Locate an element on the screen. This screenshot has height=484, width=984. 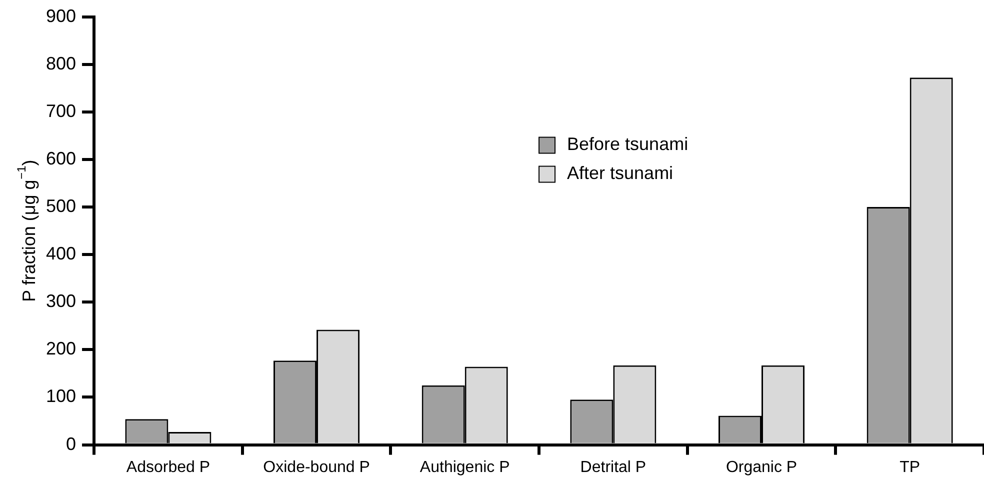
y-tick-label: 400 is located at coordinates (61, 254).